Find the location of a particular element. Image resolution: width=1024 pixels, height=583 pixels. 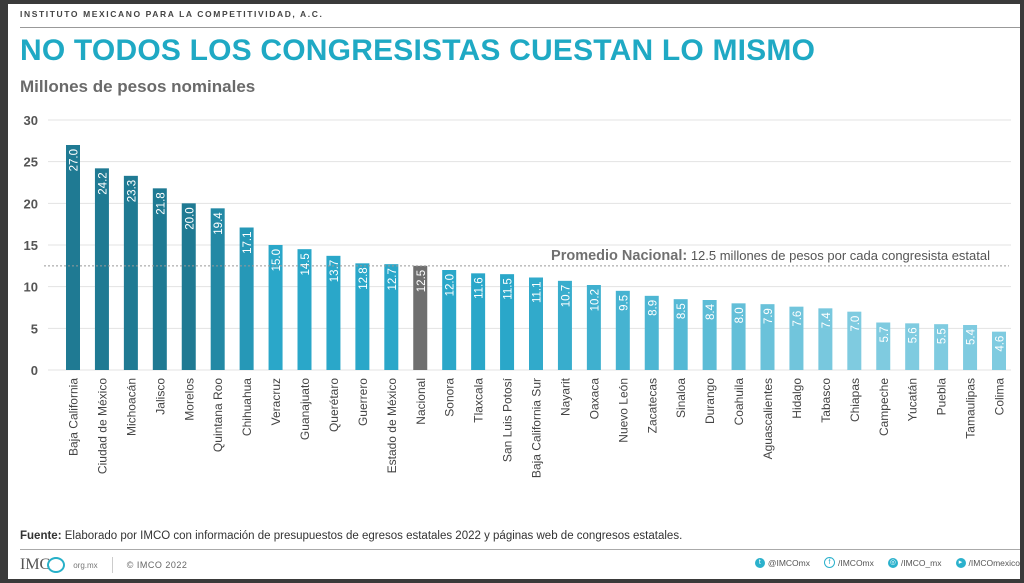

x-category-label: Baja California Sur is located at coordinates (537, 428).